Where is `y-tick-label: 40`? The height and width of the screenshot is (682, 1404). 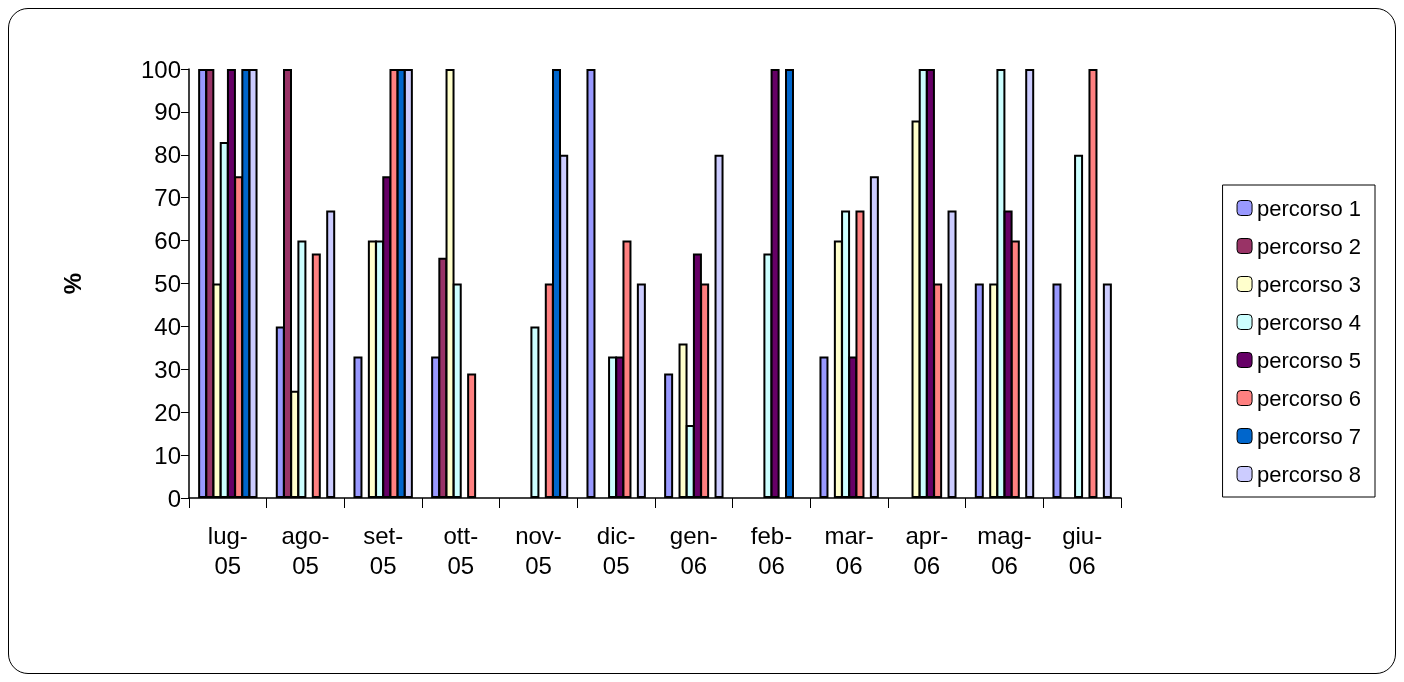 y-tick-label: 40 is located at coordinates (167, 326).